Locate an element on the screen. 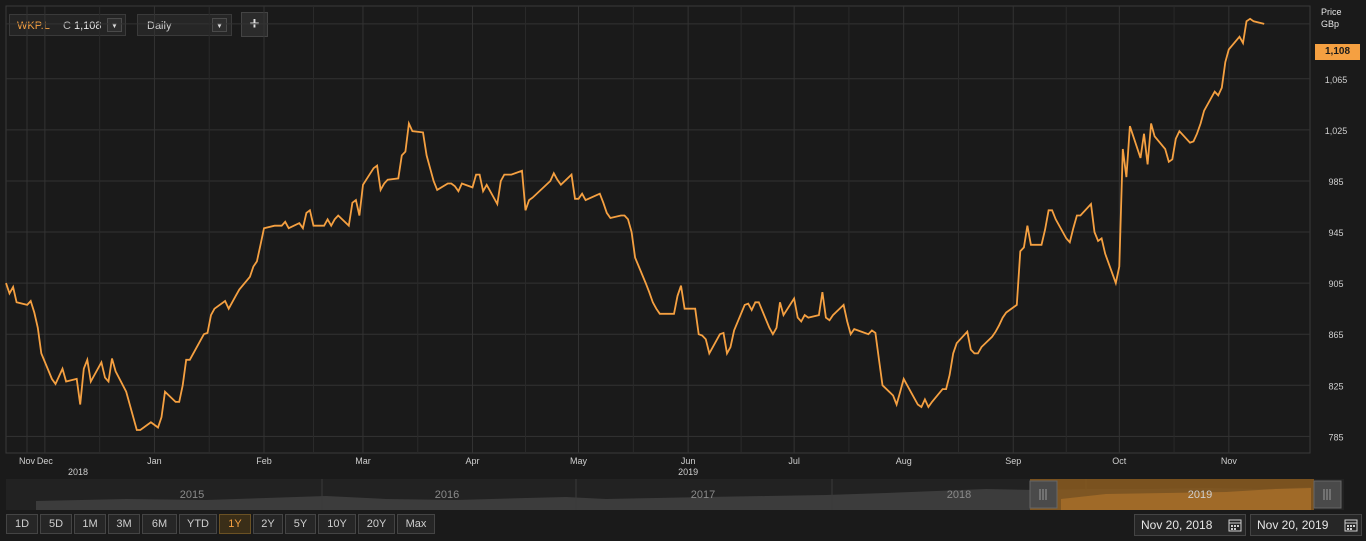  x-tick-label: Jul is located at coordinates (794, 461).